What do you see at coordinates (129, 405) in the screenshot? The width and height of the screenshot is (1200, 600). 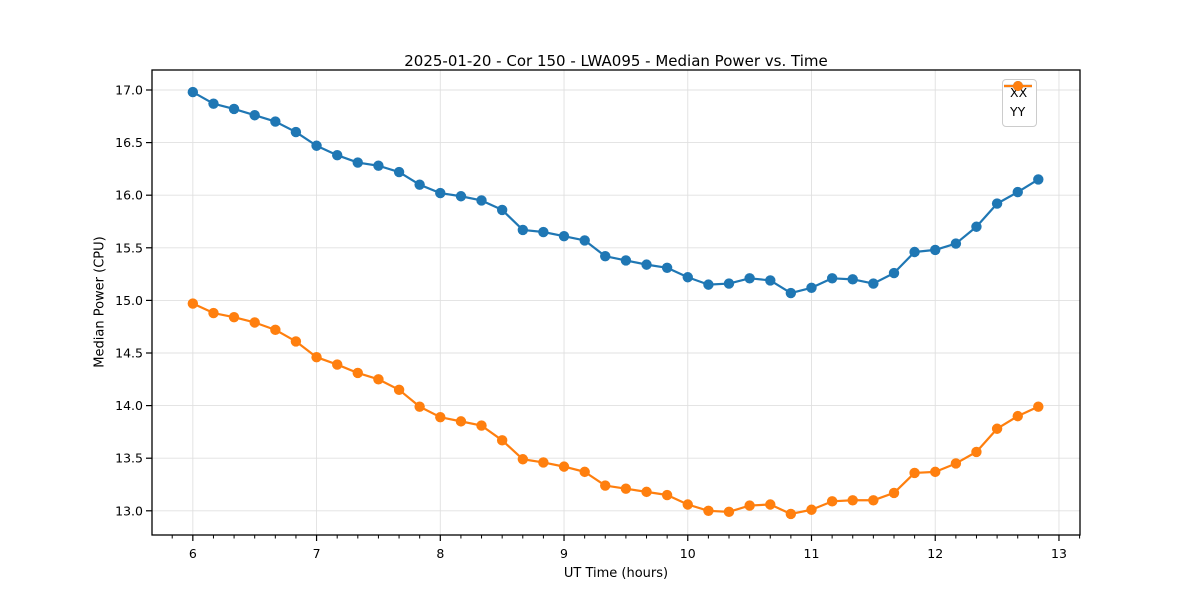 I see `y-tick-label: 14.0` at bounding box center [129, 405].